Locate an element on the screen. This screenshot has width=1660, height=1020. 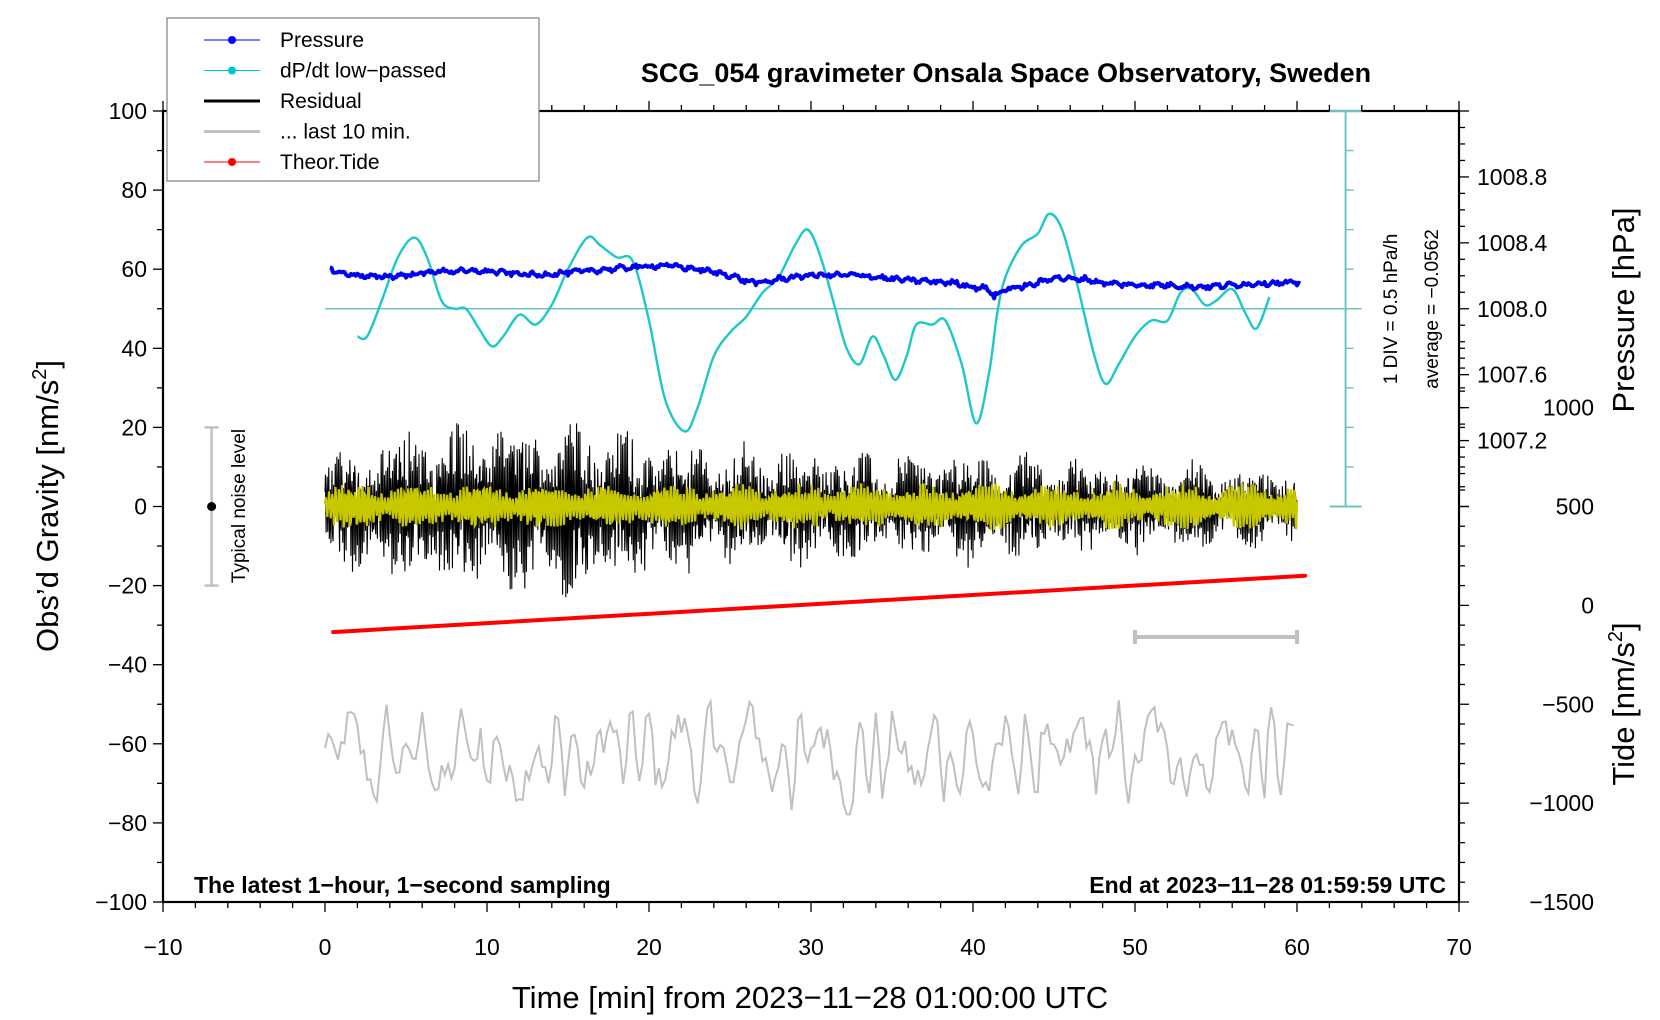
legend-label: Pressure is located at coordinates (322, 40).